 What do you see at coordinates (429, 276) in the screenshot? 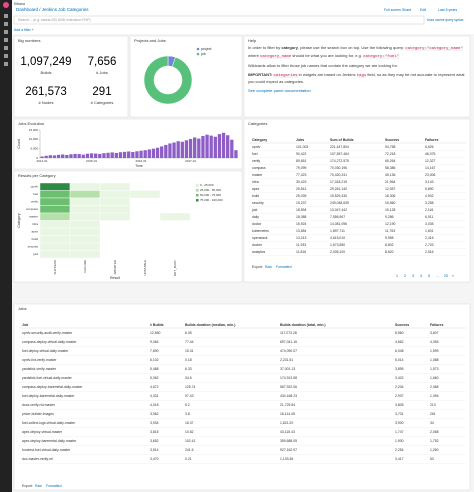
I see `page-link: 5` at bounding box center [429, 276].